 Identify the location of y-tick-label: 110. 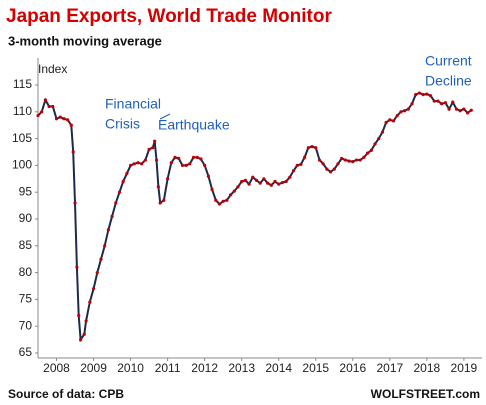
(22, 111).